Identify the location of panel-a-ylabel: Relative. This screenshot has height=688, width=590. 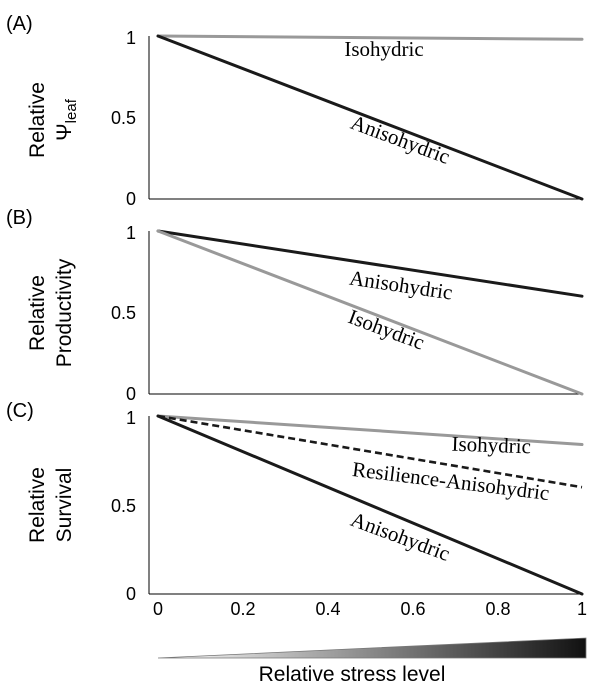
(37, 120).